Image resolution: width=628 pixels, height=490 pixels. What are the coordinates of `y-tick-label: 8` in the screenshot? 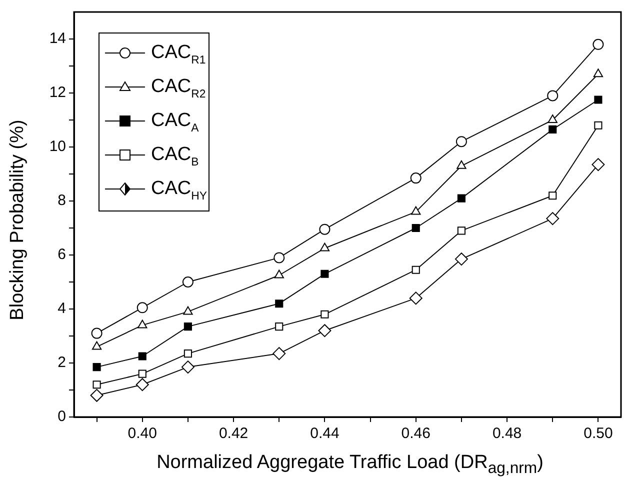 It's located at (62, 201).